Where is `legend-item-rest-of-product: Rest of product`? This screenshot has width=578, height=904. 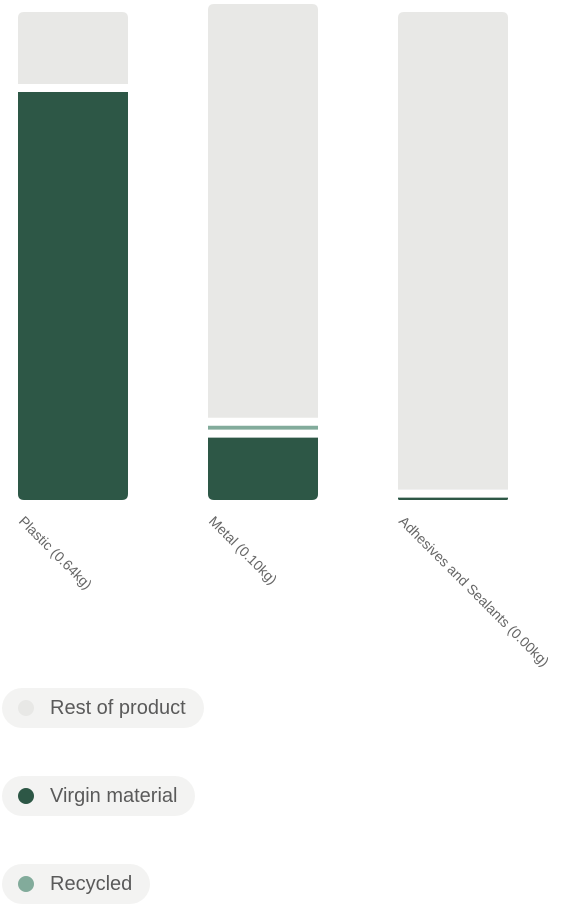 legend-item-rest-of-product: Rest of product is located at coordinates (103, 708).